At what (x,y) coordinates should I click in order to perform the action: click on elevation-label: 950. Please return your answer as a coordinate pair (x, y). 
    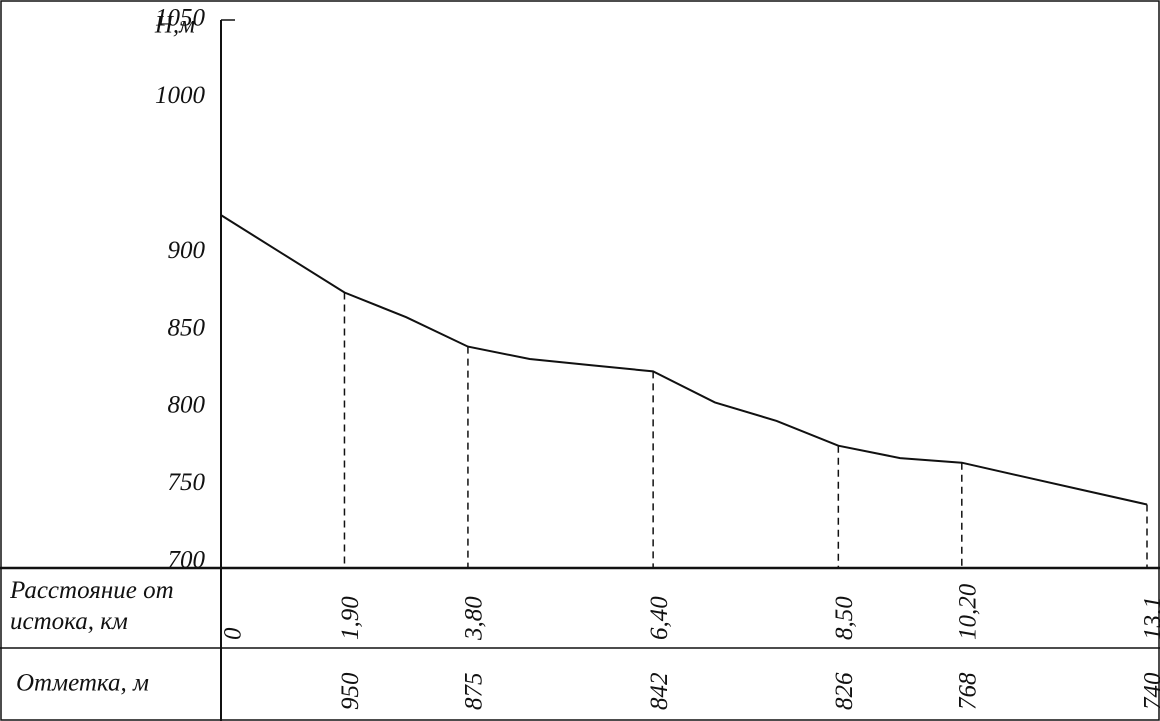
    Looking at the image, I should click on (350, 691).